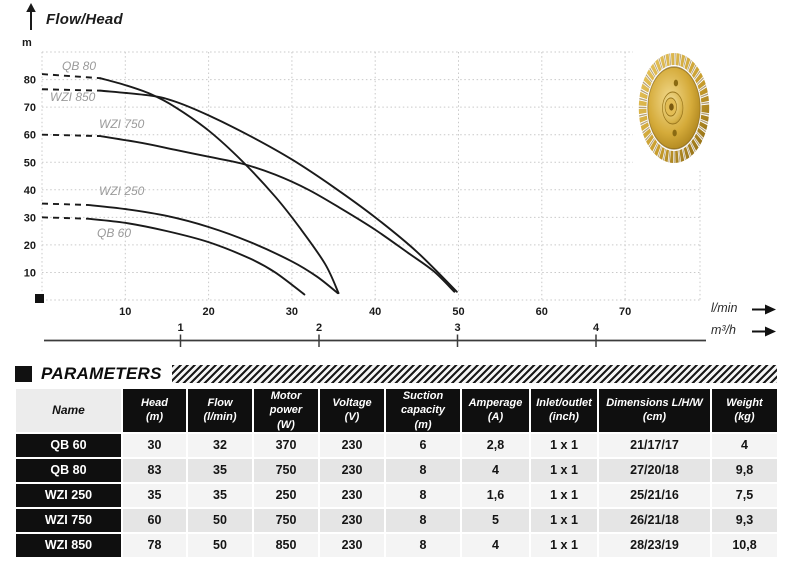  What do you see at coordinates (30, 108) in the screenshot?
I see `y-tick-label: 70` at bounding box center [30, 108].